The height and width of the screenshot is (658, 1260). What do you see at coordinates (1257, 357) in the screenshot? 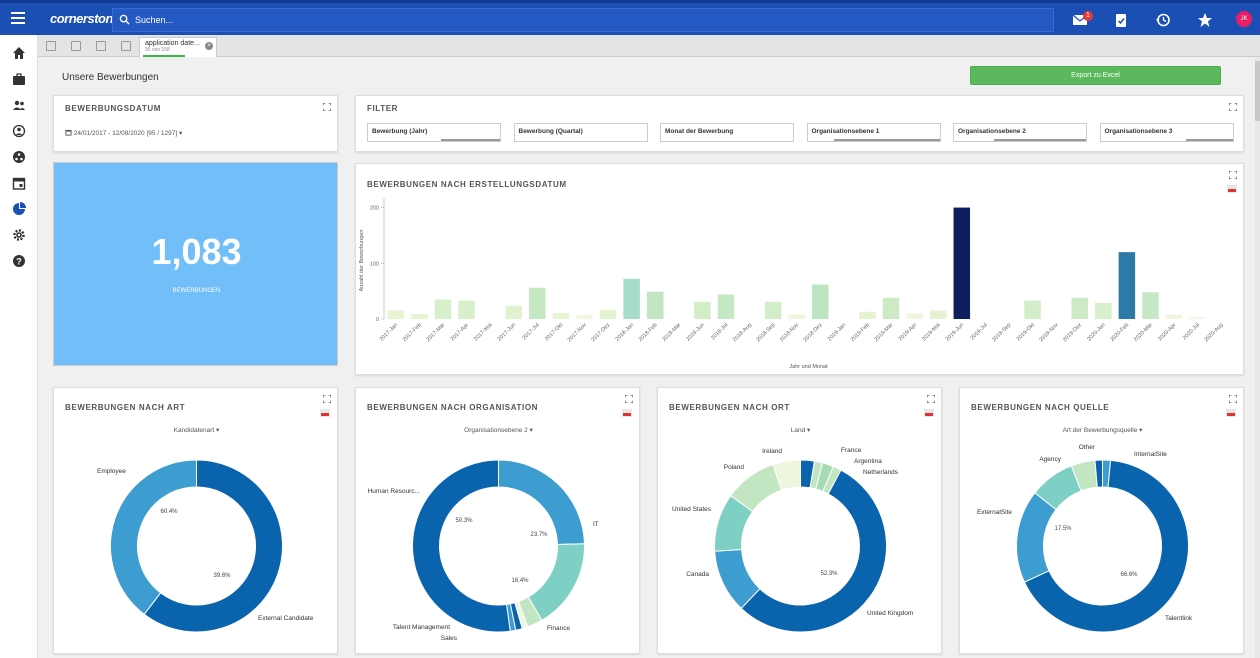
I see `scrollbar` at bounding box center [1257, 357].